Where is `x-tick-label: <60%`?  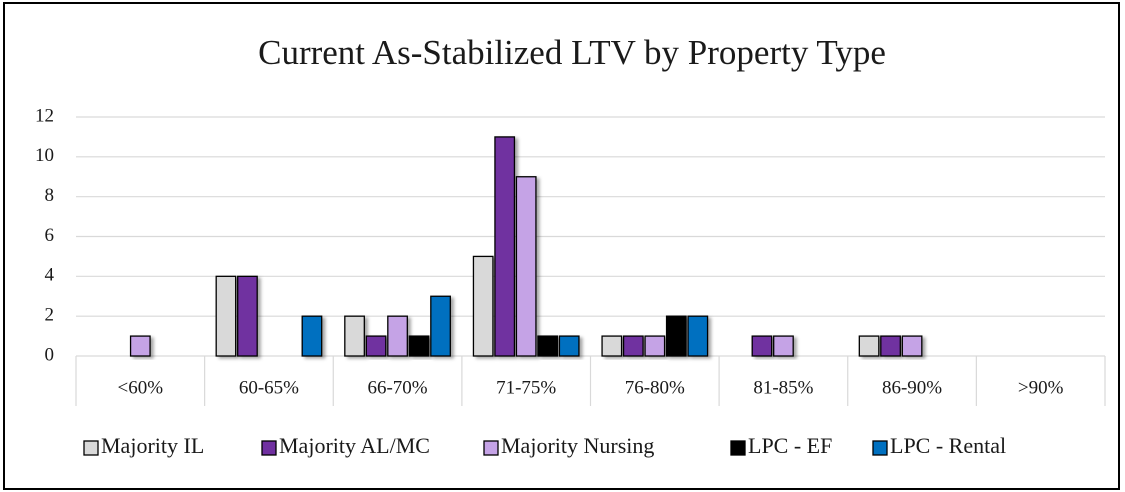
x-tick-label: <60% is located at coordinates (141, 387).